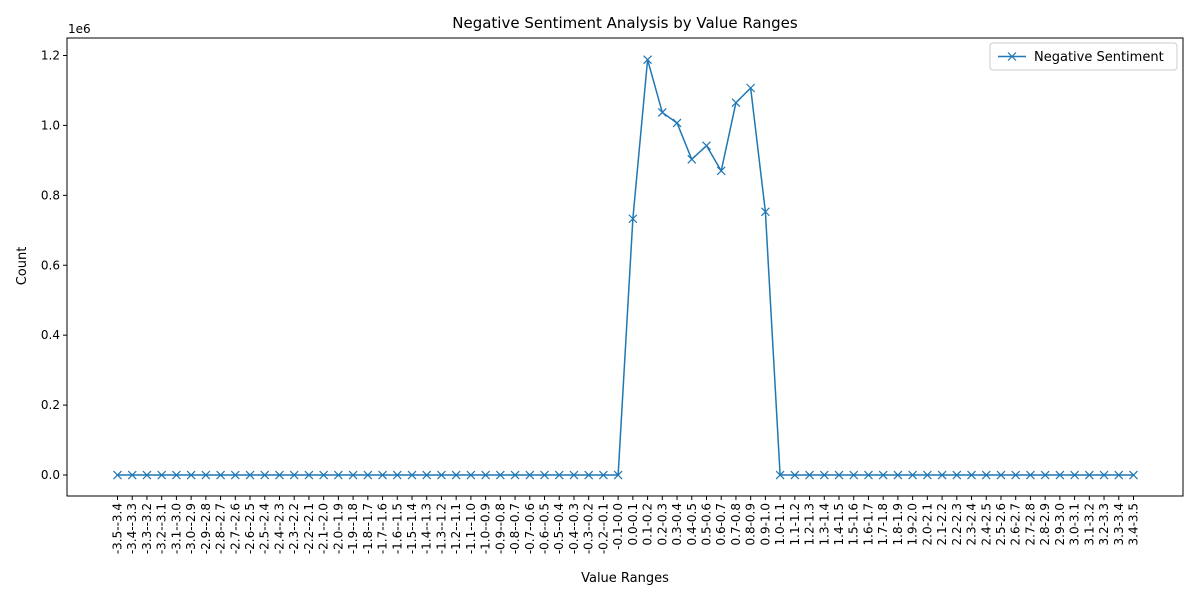 The image size is (1200, 604). What do you see at coordinates (118, 528) in the screenshot?
I see `x-tick-label: -3.5--3.4` at bounding box center [118, 528].